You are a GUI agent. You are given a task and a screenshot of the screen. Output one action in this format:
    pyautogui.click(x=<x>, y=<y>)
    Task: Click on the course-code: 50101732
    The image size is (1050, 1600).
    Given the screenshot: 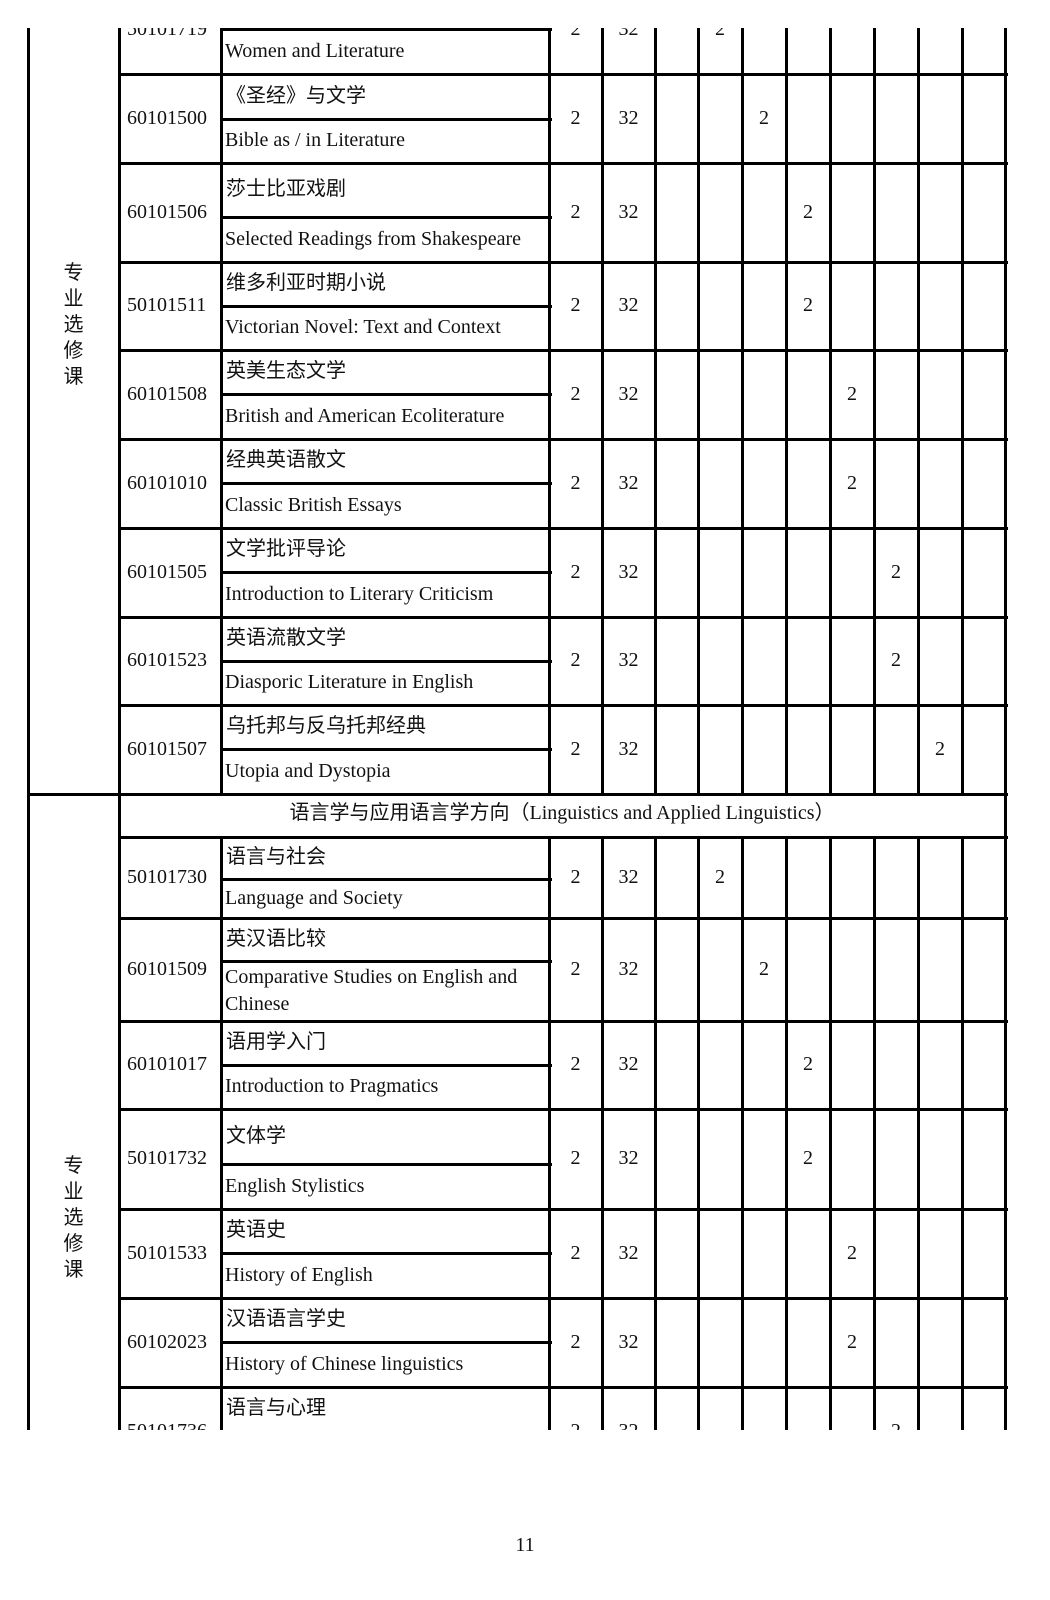 What is the action you would take?
    pyautogui.click(x=167, y=1158)
    